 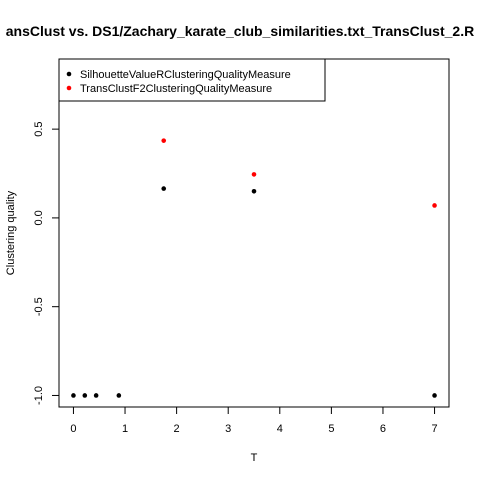 What do you see at coordinates (73, 429) in the screenshot?
I see `x-tick-label: 0` at bounding box center [73, 429].